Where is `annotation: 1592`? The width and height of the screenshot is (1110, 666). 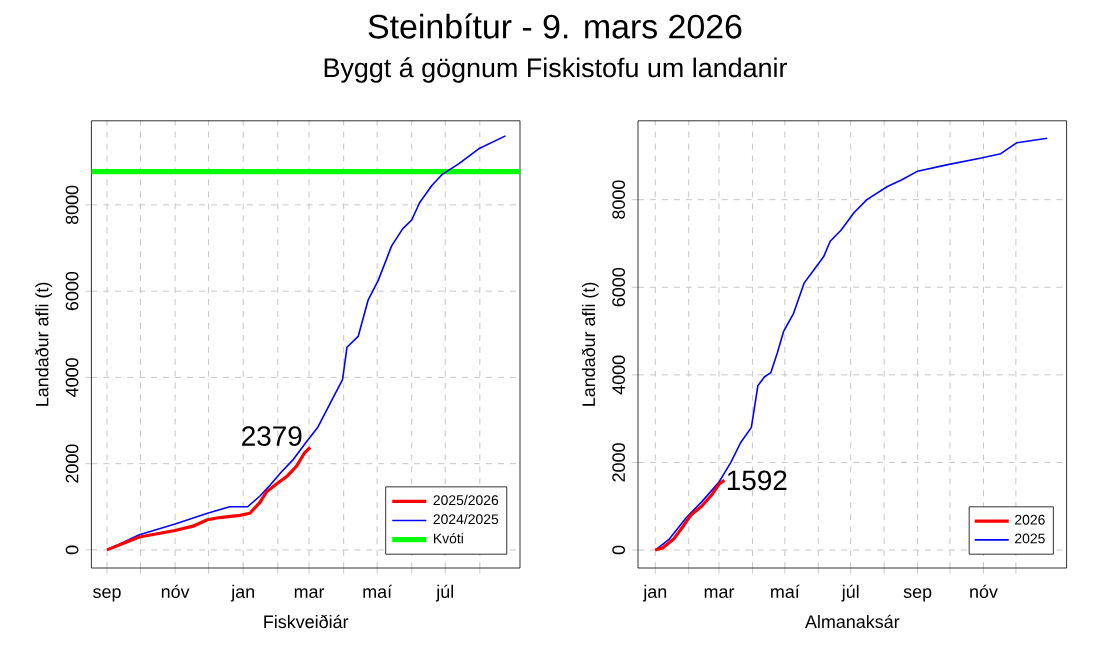 annotation: 1592 is located at coordinates (757, 480).